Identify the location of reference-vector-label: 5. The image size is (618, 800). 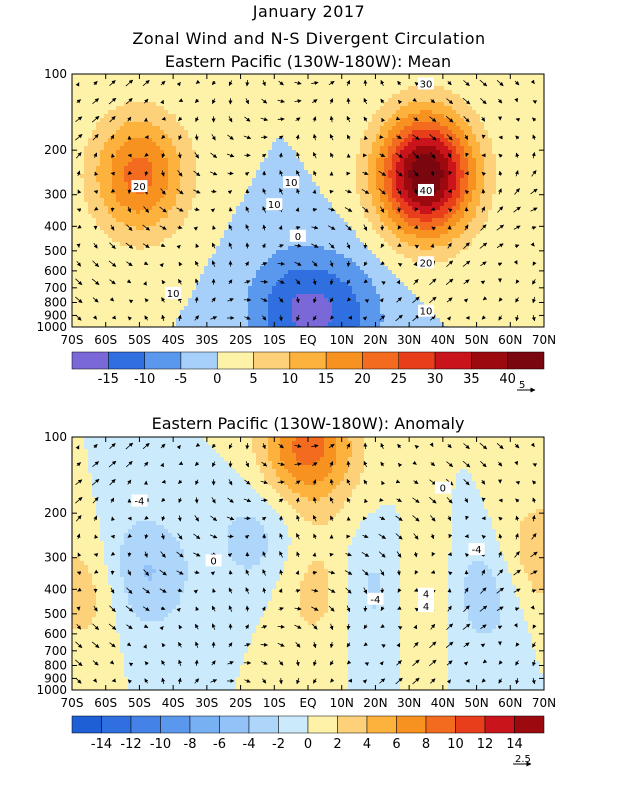
(522, 385).